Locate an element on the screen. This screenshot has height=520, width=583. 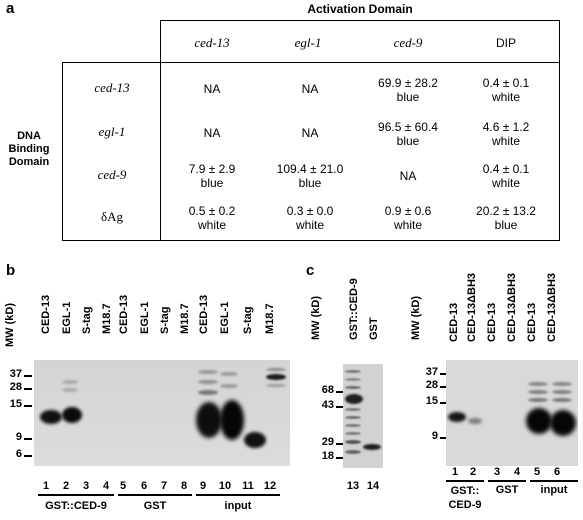
table-cell: 4.6 ± 1.2 white is located at coordinates (506, 134).